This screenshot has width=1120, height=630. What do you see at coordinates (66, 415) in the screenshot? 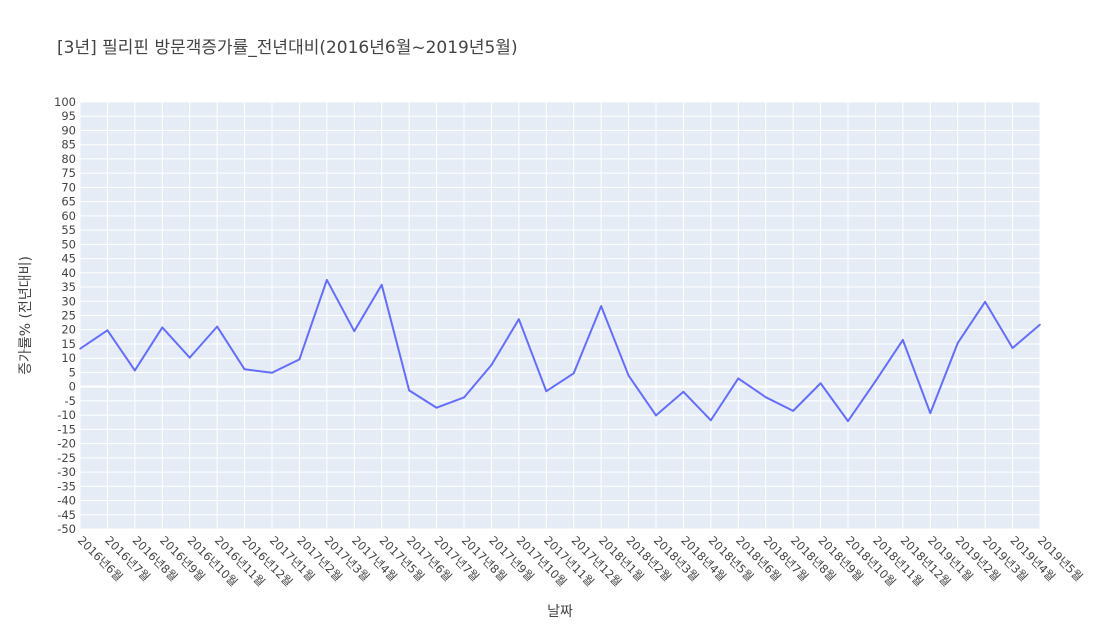
I see `y-tick-label: -10` at bounding box center [66, 415].